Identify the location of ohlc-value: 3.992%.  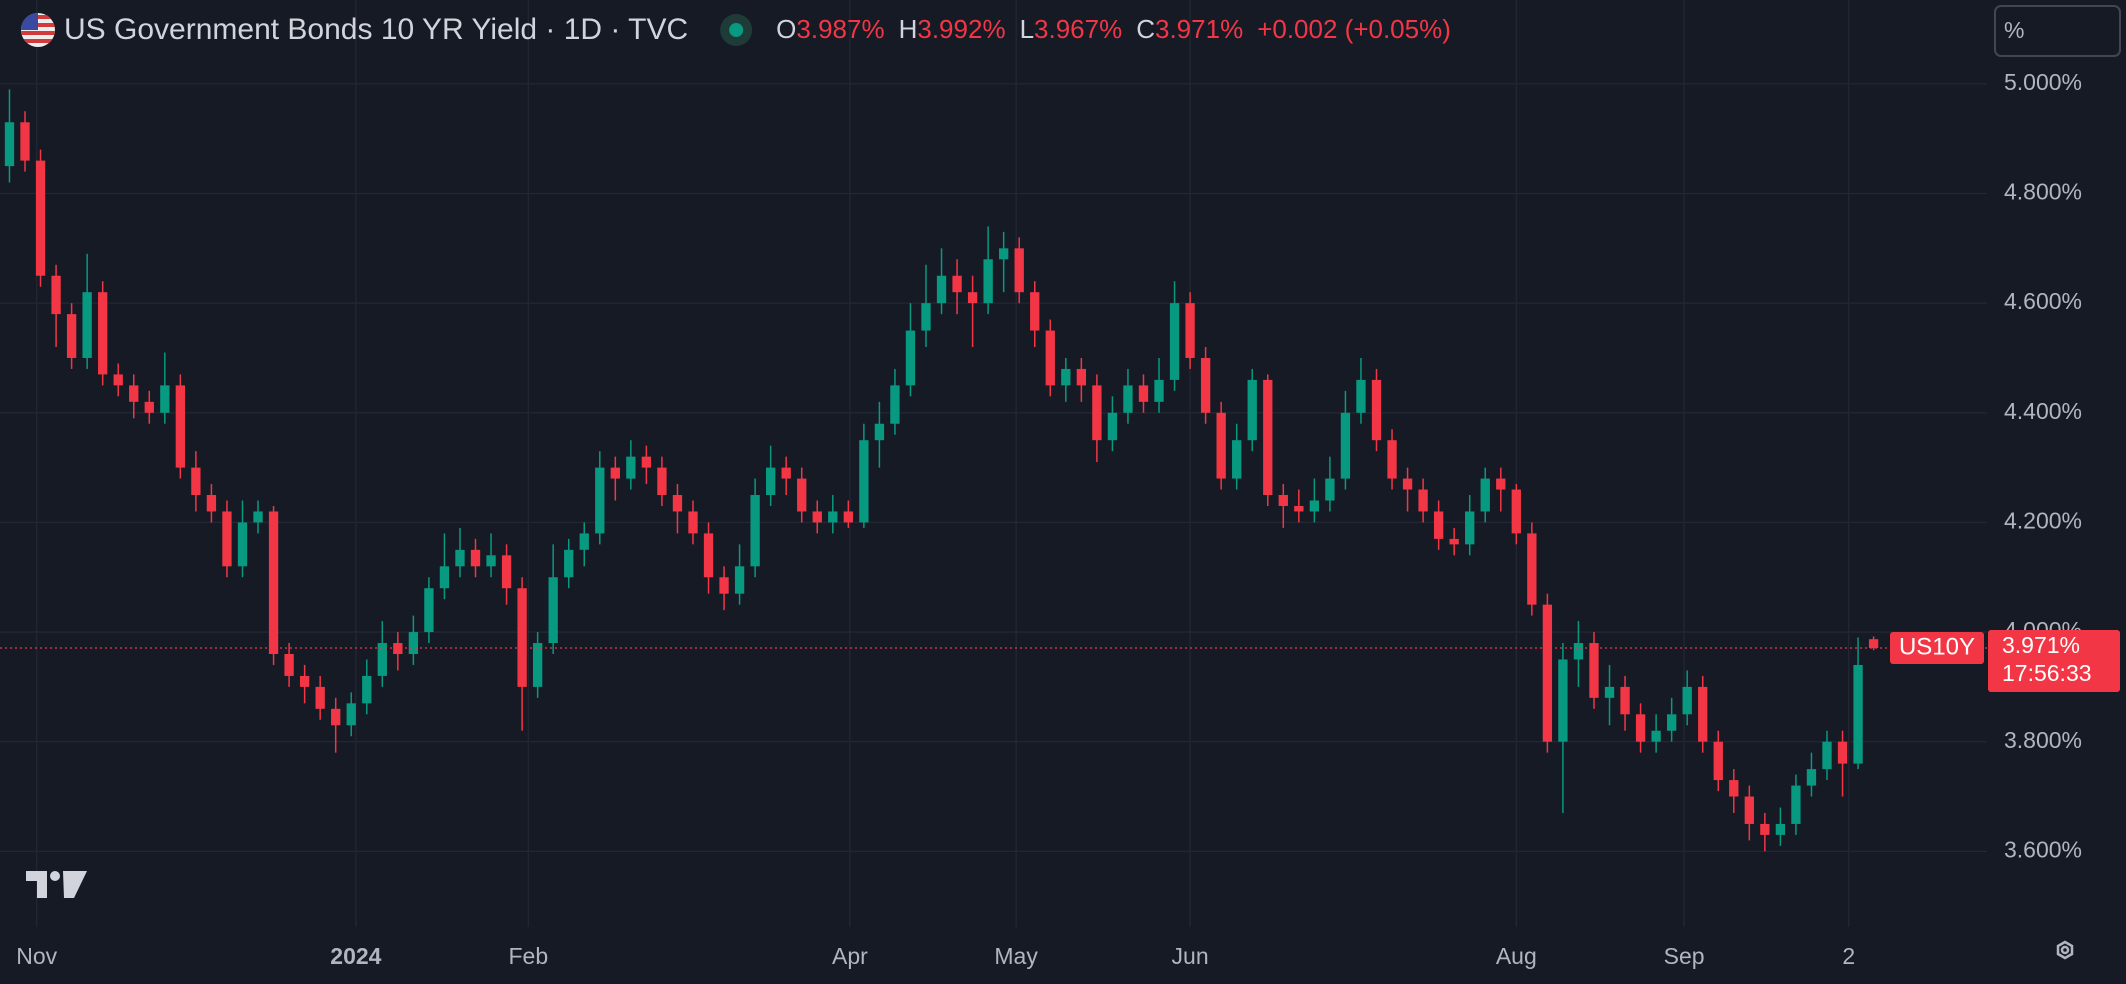
(961, 29).